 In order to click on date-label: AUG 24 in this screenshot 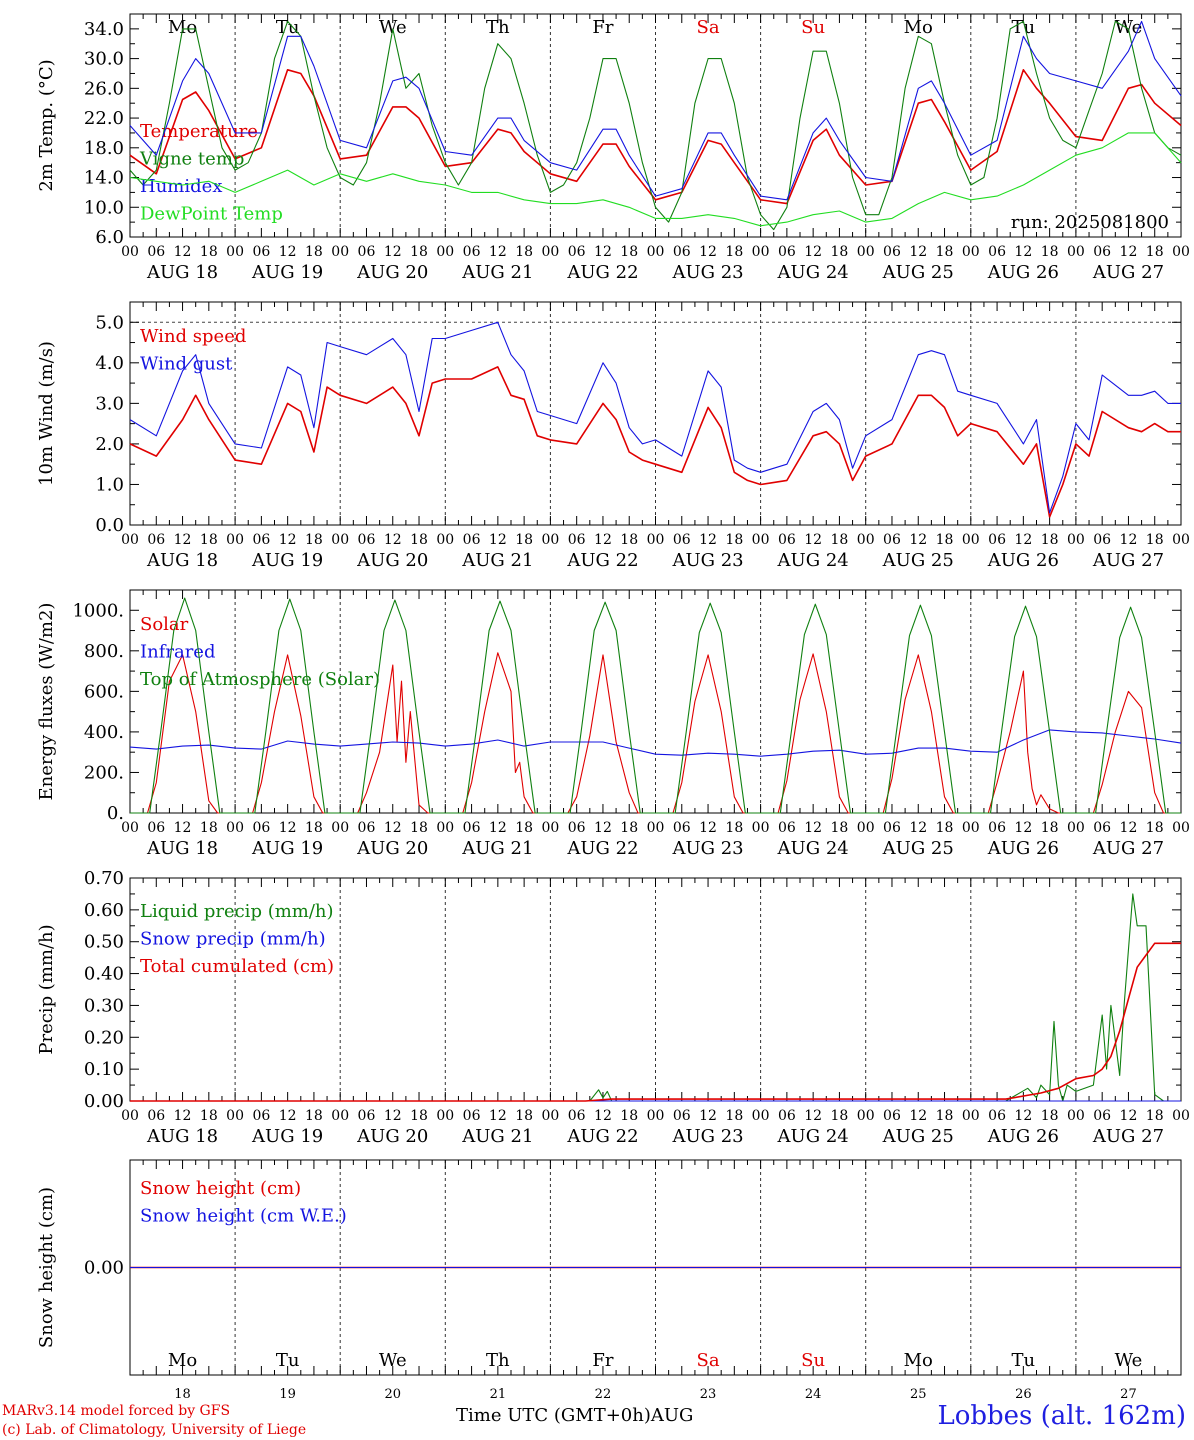, I will do `click(813, 272)`.